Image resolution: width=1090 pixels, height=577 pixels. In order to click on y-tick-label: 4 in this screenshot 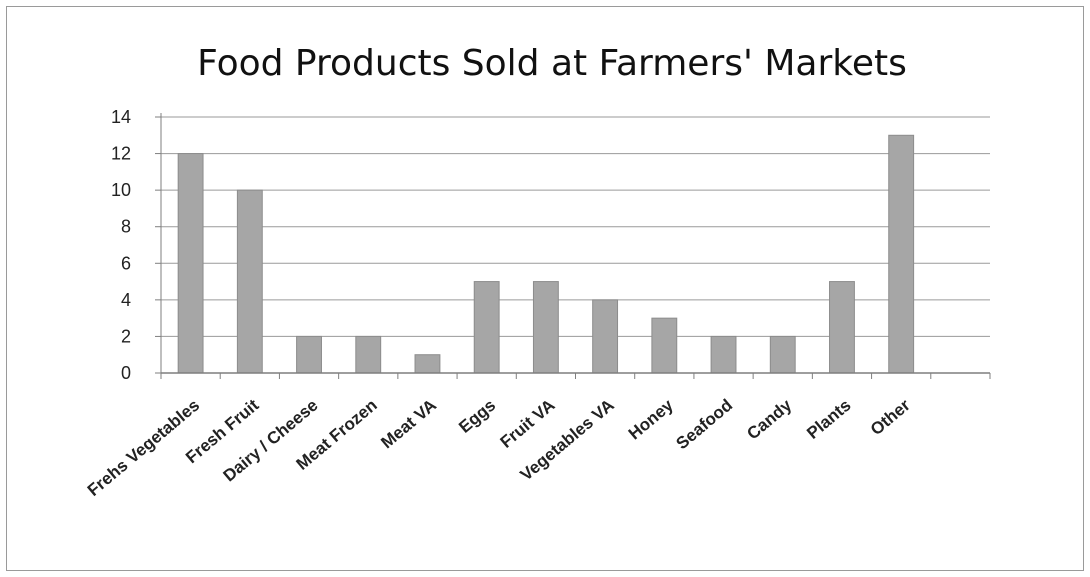, I will do `click(126, 300)`.